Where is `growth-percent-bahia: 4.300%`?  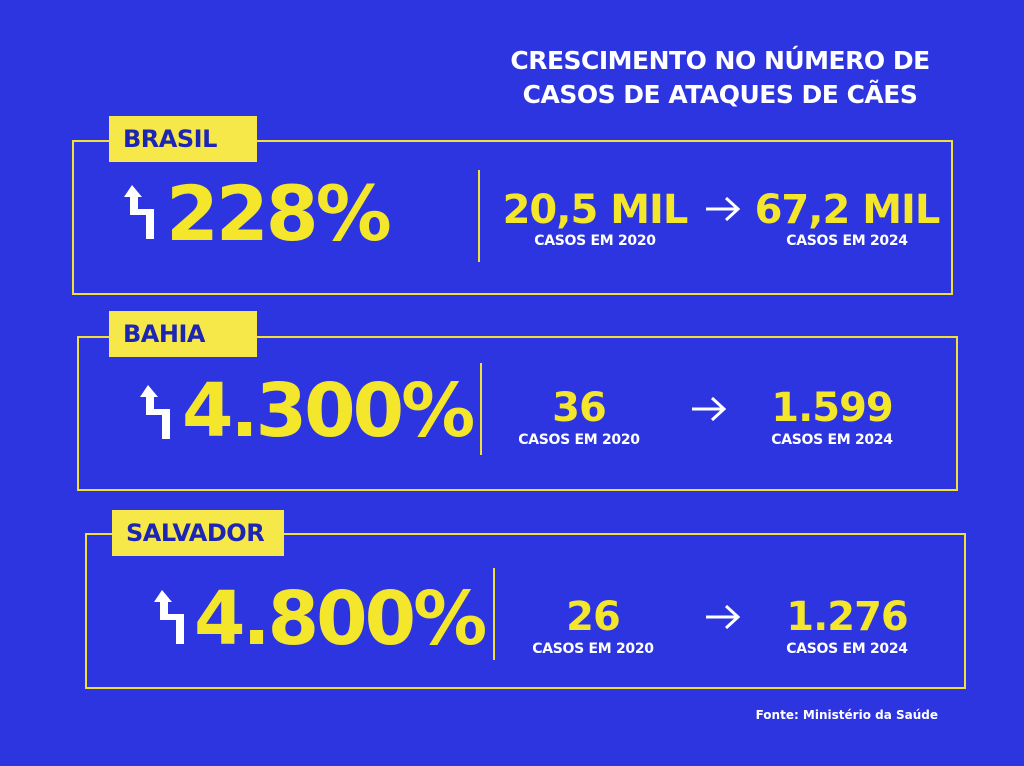 growth-percent-bahia: 4.300% is located at coordinates (328, 411).